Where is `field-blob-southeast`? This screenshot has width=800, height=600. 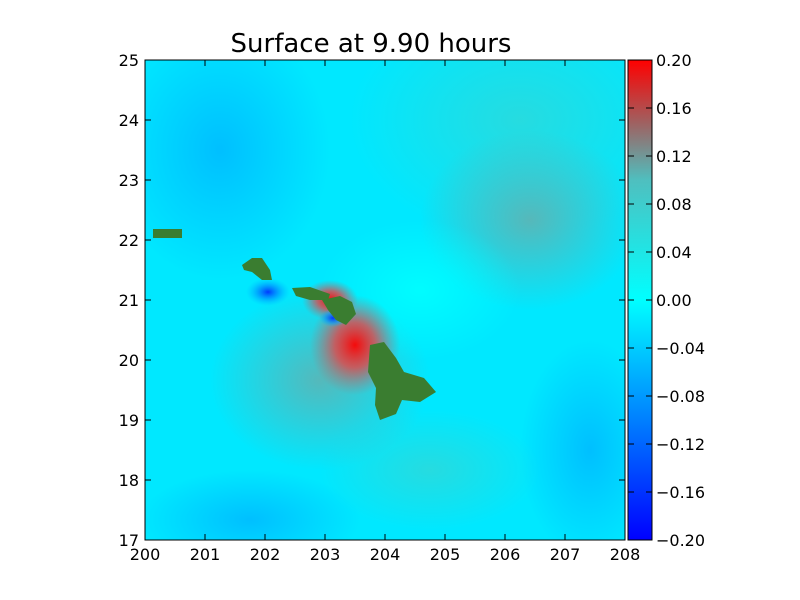
field-blob-southeast is located at coordinates (572, 440).